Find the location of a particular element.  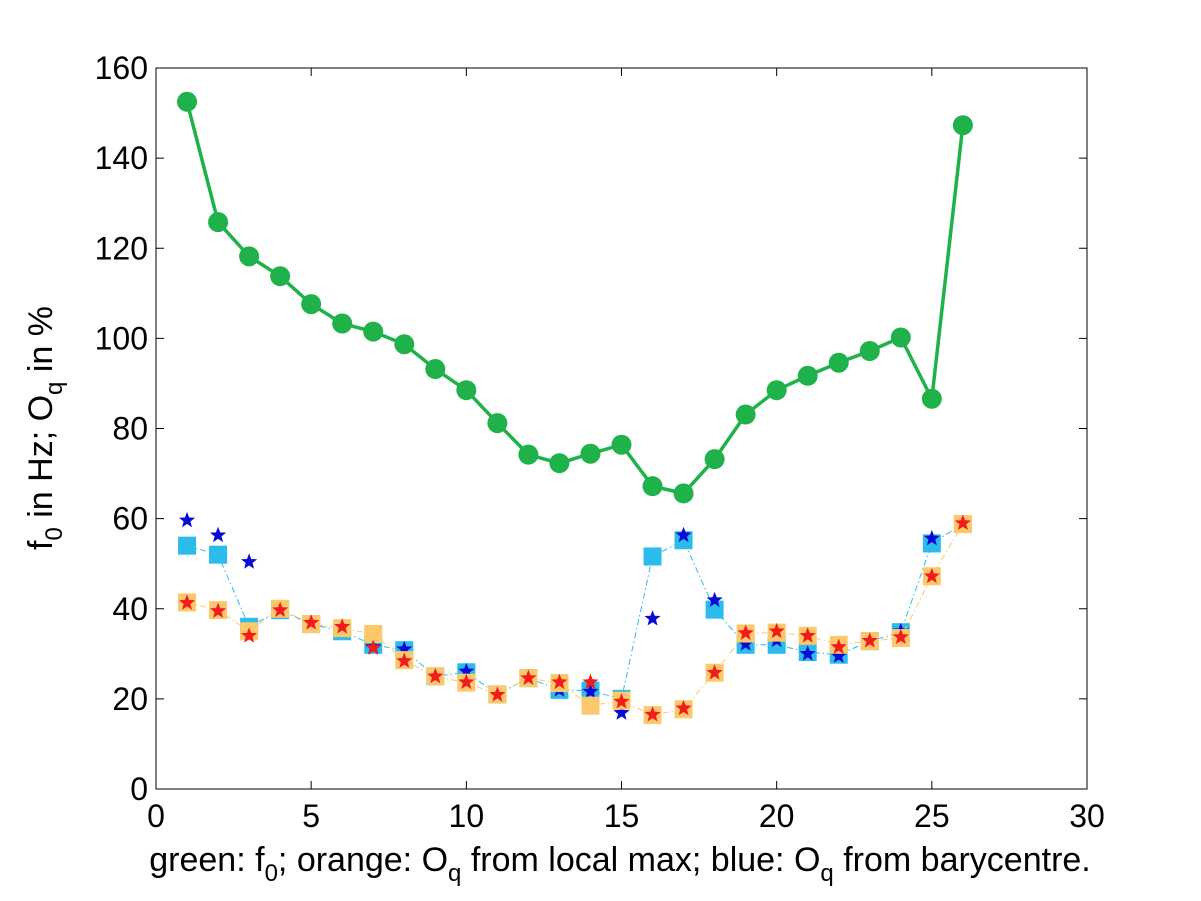

y-tick-label: 120 is located at coordinates (121, 248).